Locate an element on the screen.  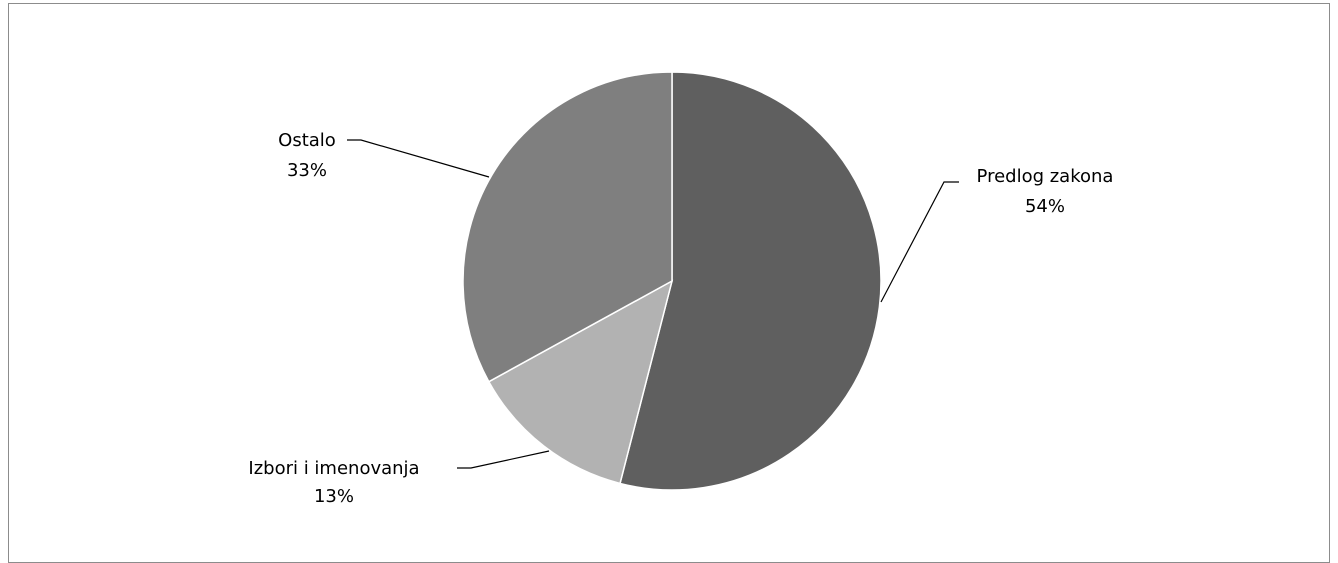
label-percent-izbori-i-imenovanja: 13% is located at coordinates (334, 496).